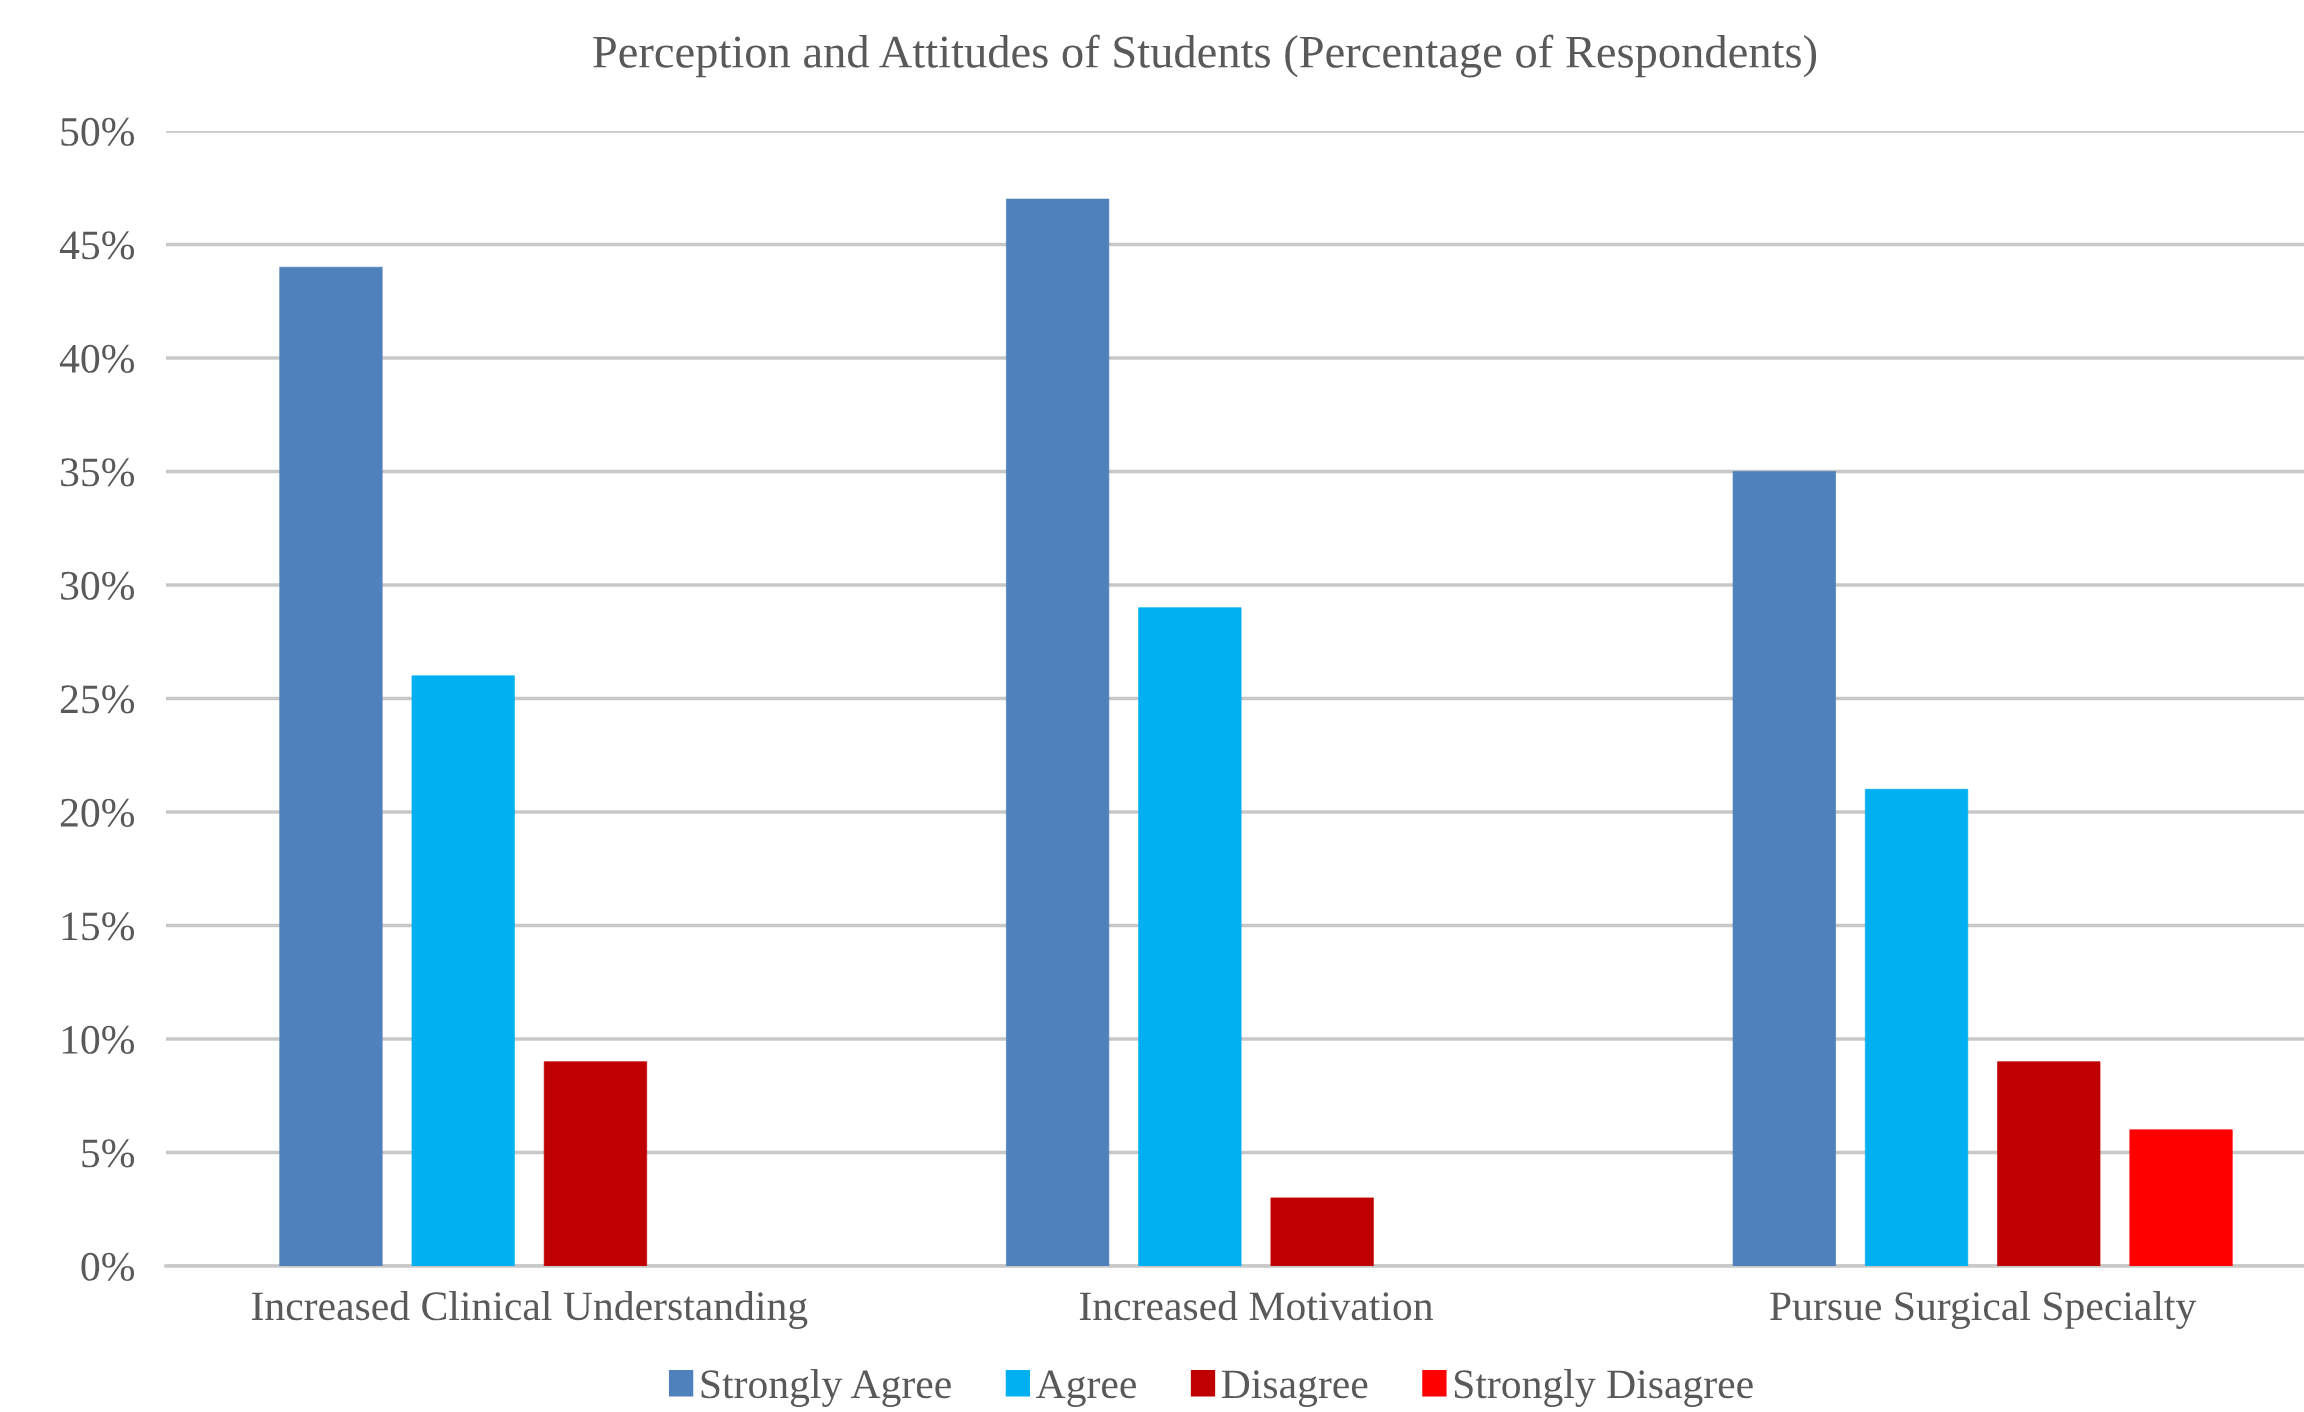 This screenshot has width=2304, height=1412. Describe the element at coordinates (98, 1039) in the screenshot. I see `y-tick-label: 10%` at that location.